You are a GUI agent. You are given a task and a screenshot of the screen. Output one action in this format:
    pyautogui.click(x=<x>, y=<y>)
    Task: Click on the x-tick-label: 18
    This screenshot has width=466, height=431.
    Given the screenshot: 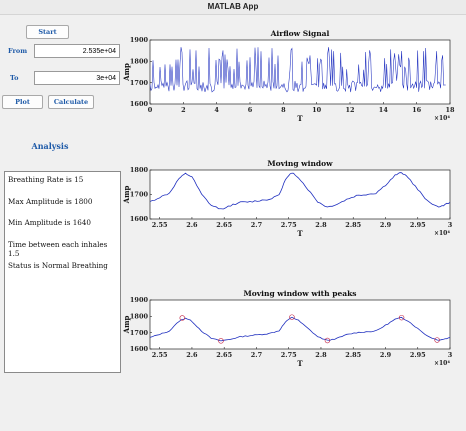 What is the action you would take?
    pyautogui.click(x=450, y=110)
    